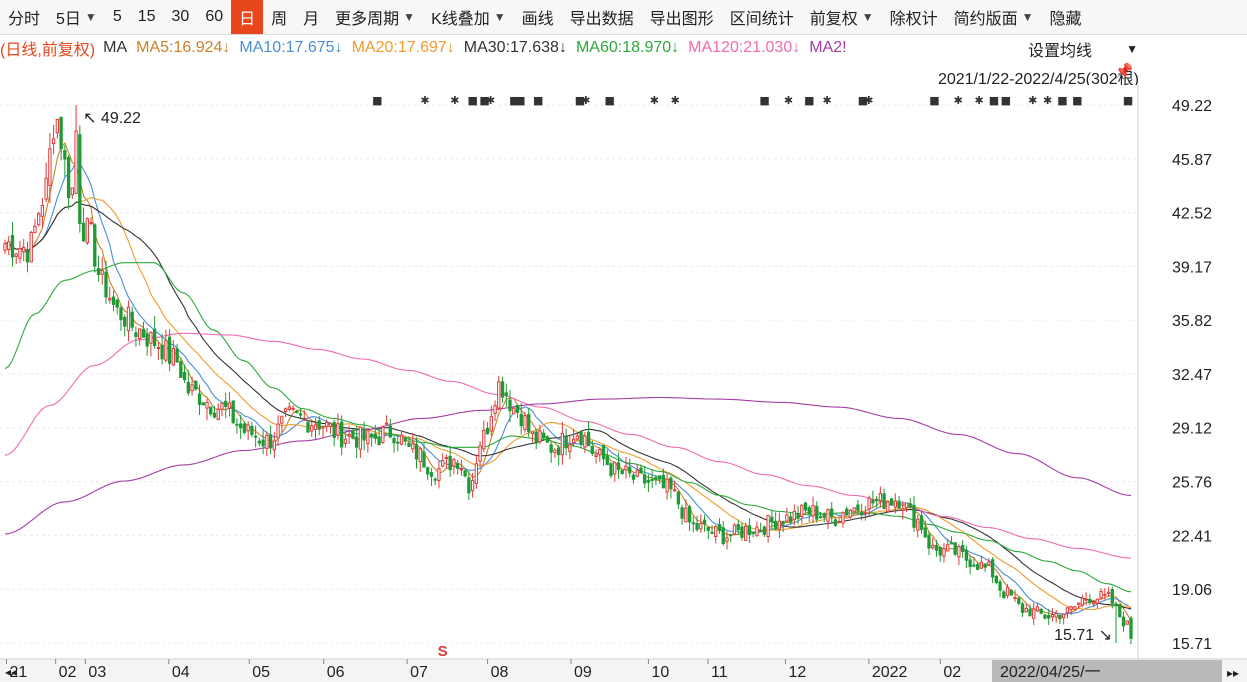 Image resolution: width=1247 pixels, height=682 pixels. What do you see at coordinates (24, 17) in the screenshot?
I see `toolbar-item-0: 分时` at bounding box center [24, 17].